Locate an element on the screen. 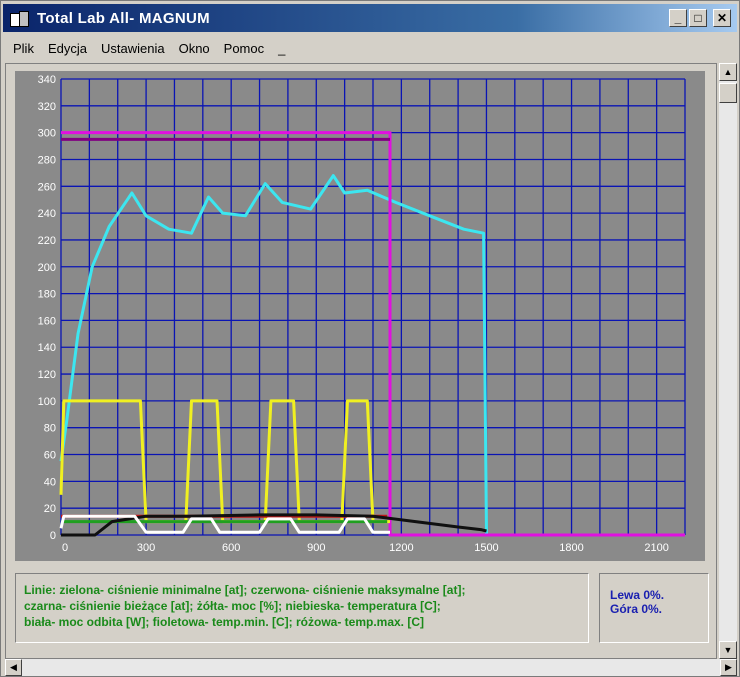  menu-okno: Okno is located at coordinates (194, 48).